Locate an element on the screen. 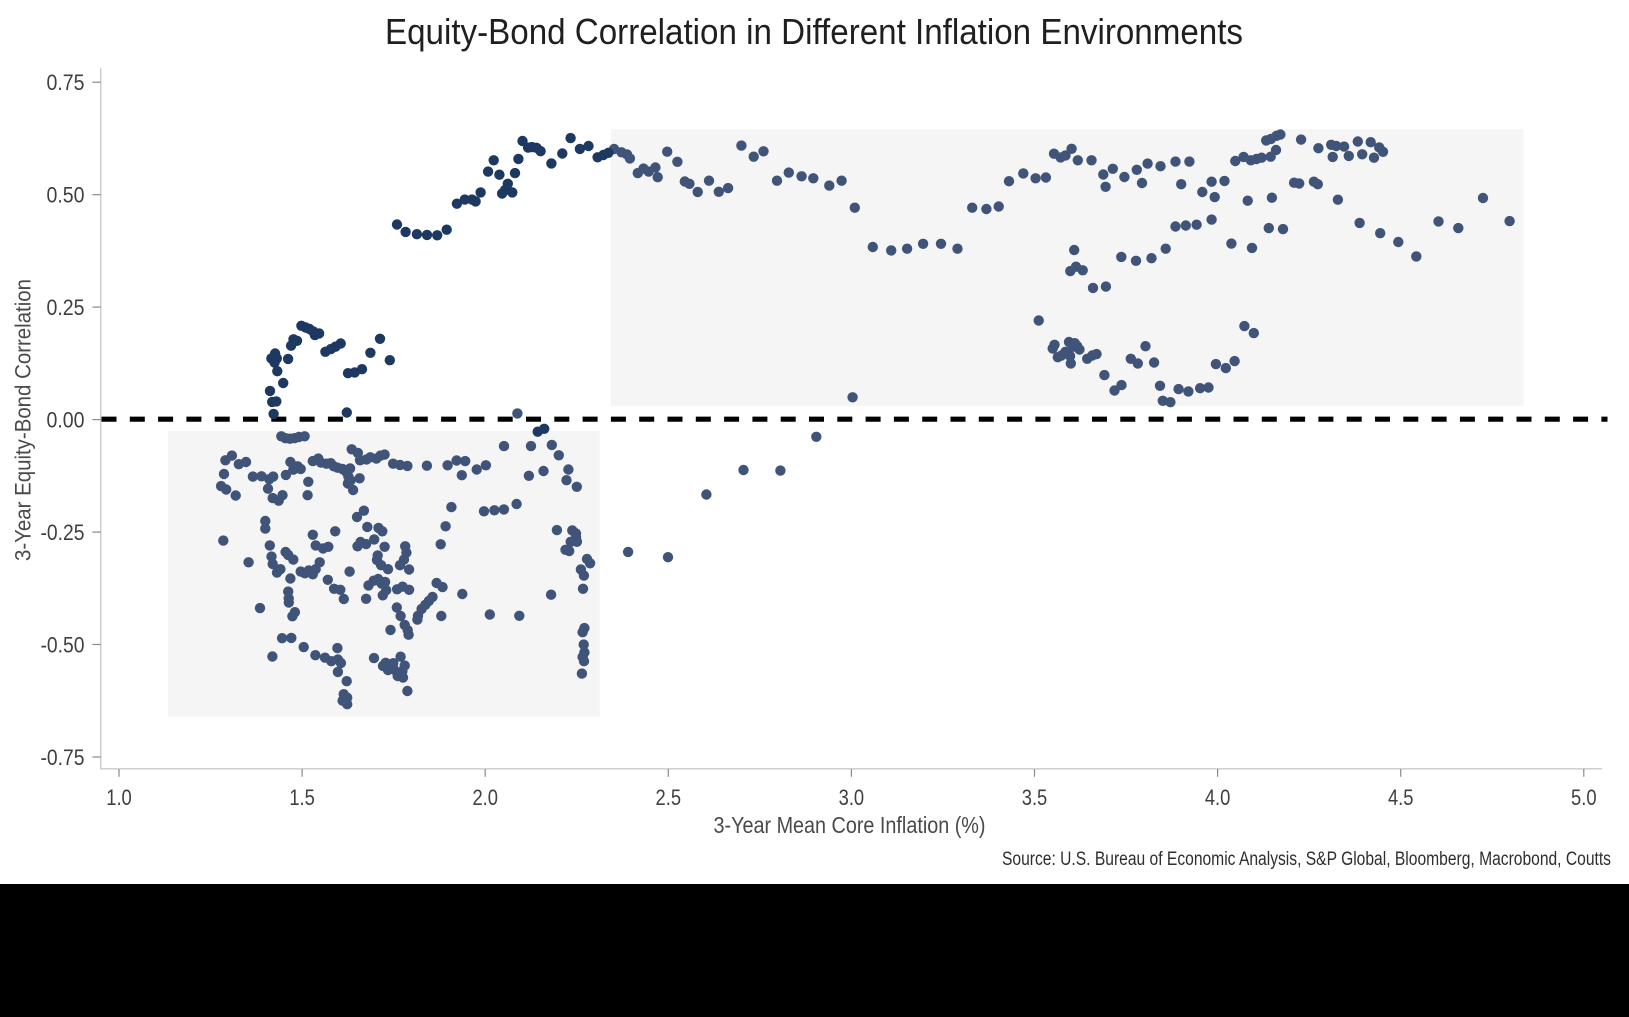 The image size is (1629, 1017). svg-text: 0.75 is located at coordinates (66, 82).